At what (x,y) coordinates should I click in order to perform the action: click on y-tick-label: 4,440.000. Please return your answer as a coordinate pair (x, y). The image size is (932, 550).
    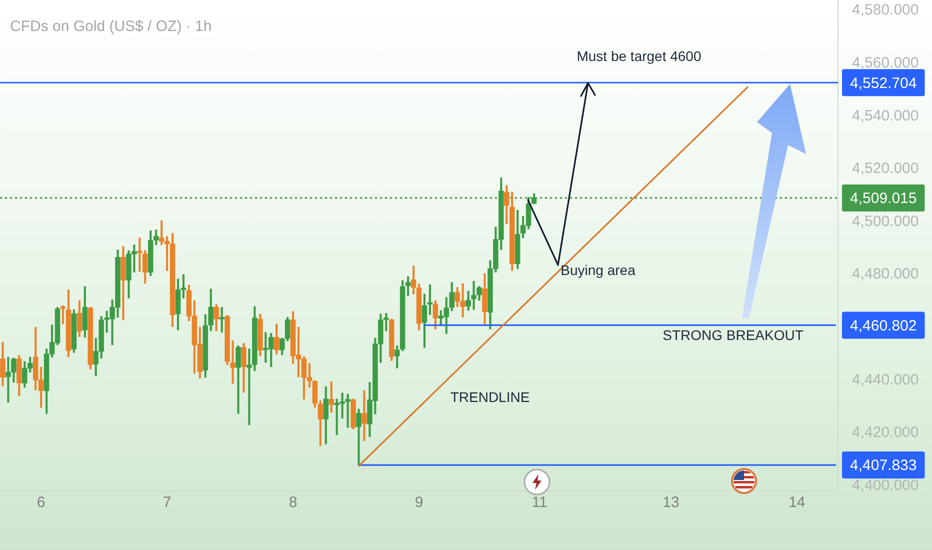
    Looking at the image, I should click on (885, 379).